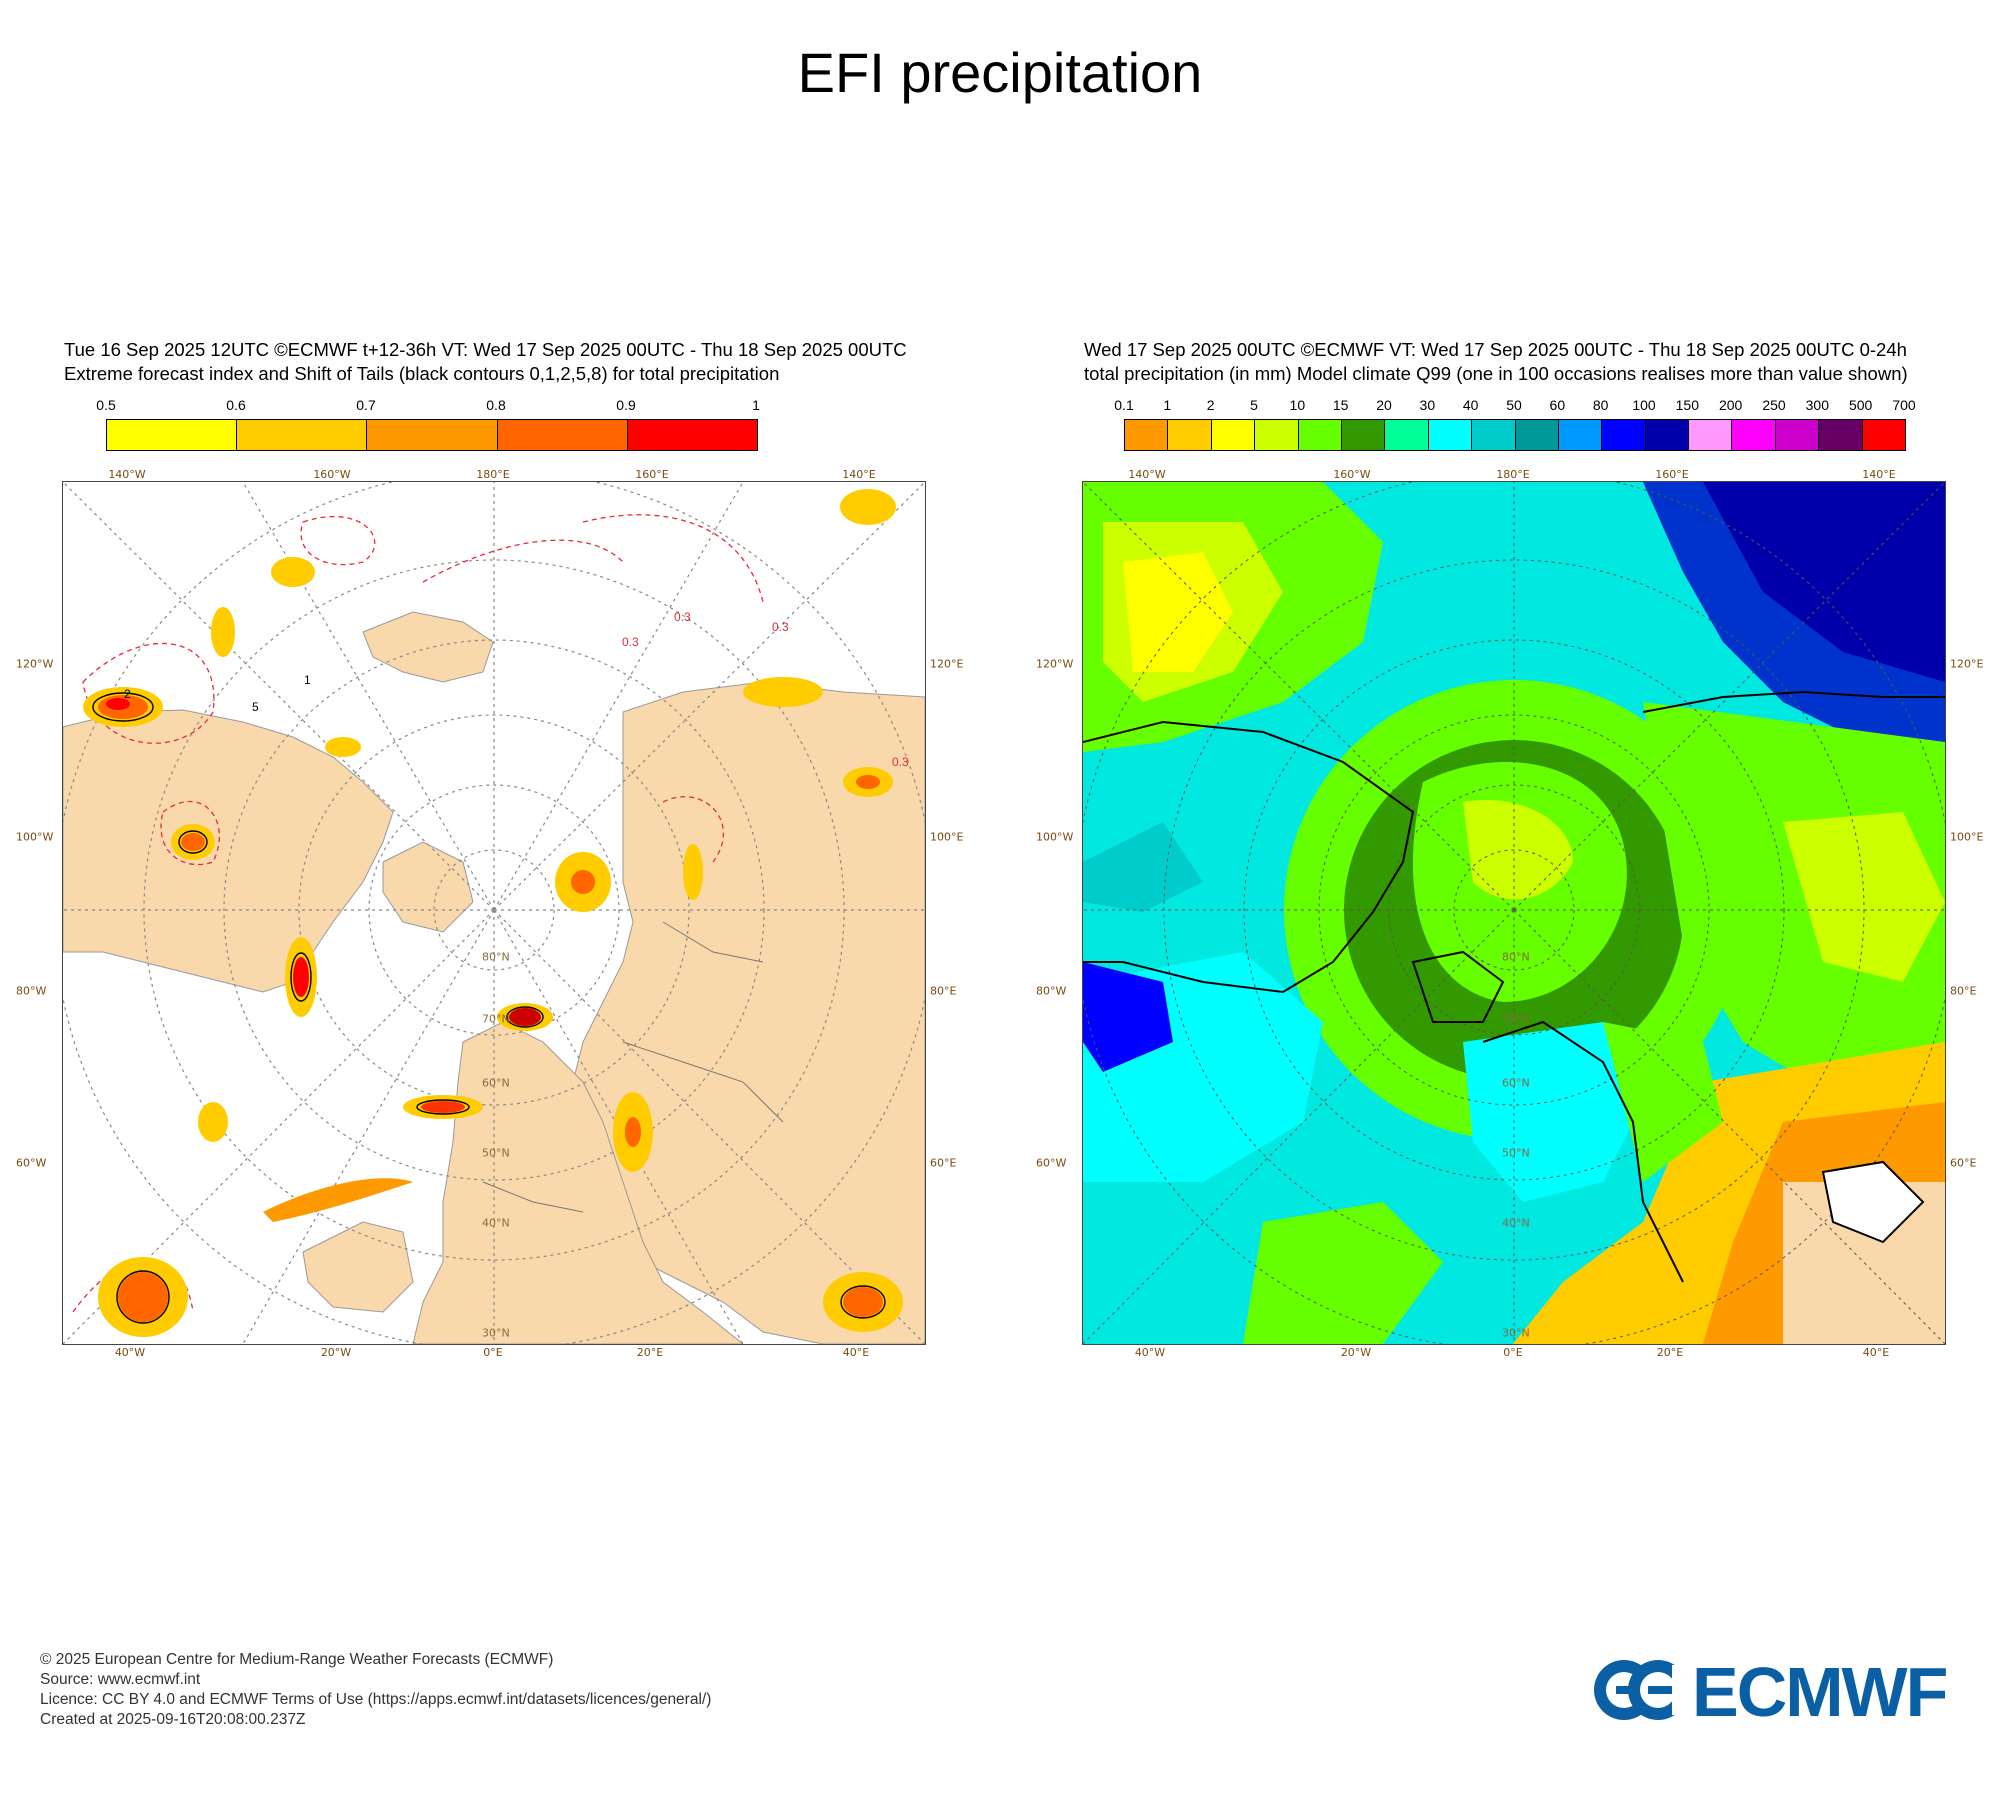  Describe the element at coordinates (1495, 349) in the screenshot. I see `climate-header-line1: Wed 17 Sep 2025 00UTC ©ECMWF VT` at that location.